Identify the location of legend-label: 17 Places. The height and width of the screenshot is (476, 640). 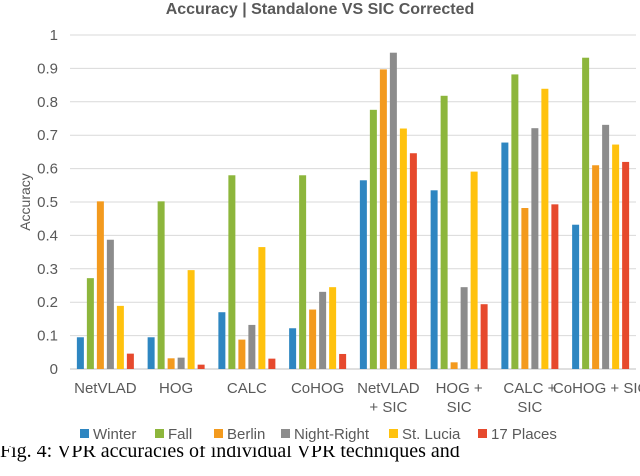
(524, 434).